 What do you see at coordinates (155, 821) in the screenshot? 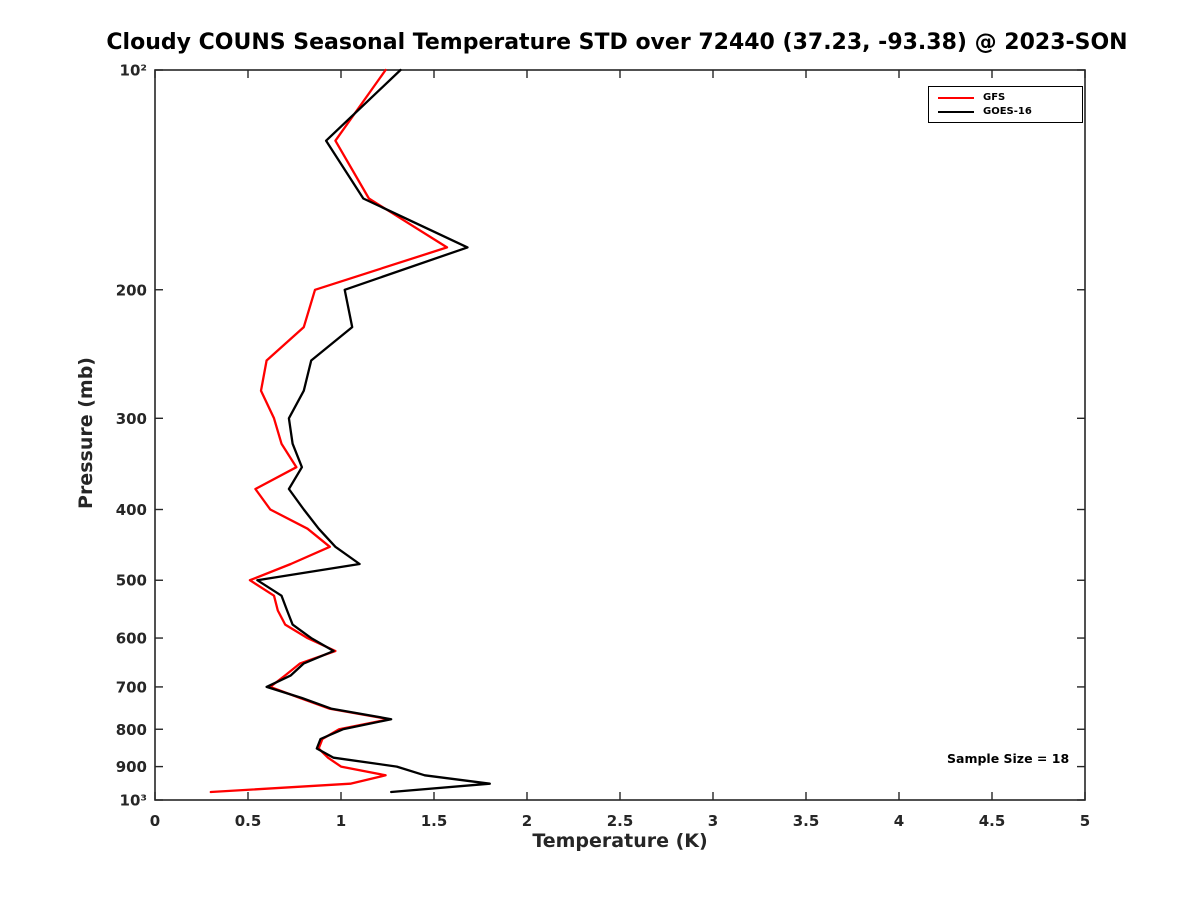
I see `x-tick-label: 0` at bounding box center [155, 821].